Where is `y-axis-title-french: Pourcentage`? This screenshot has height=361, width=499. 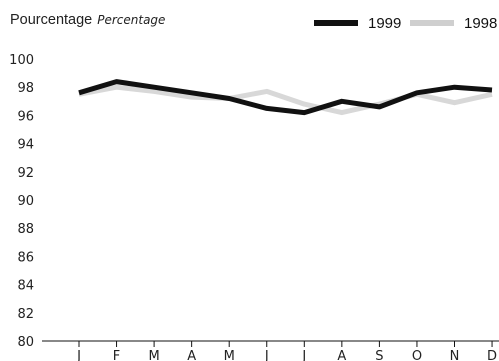 y-axis-title-french: Pourcentage is located at coordinates (51, 20).